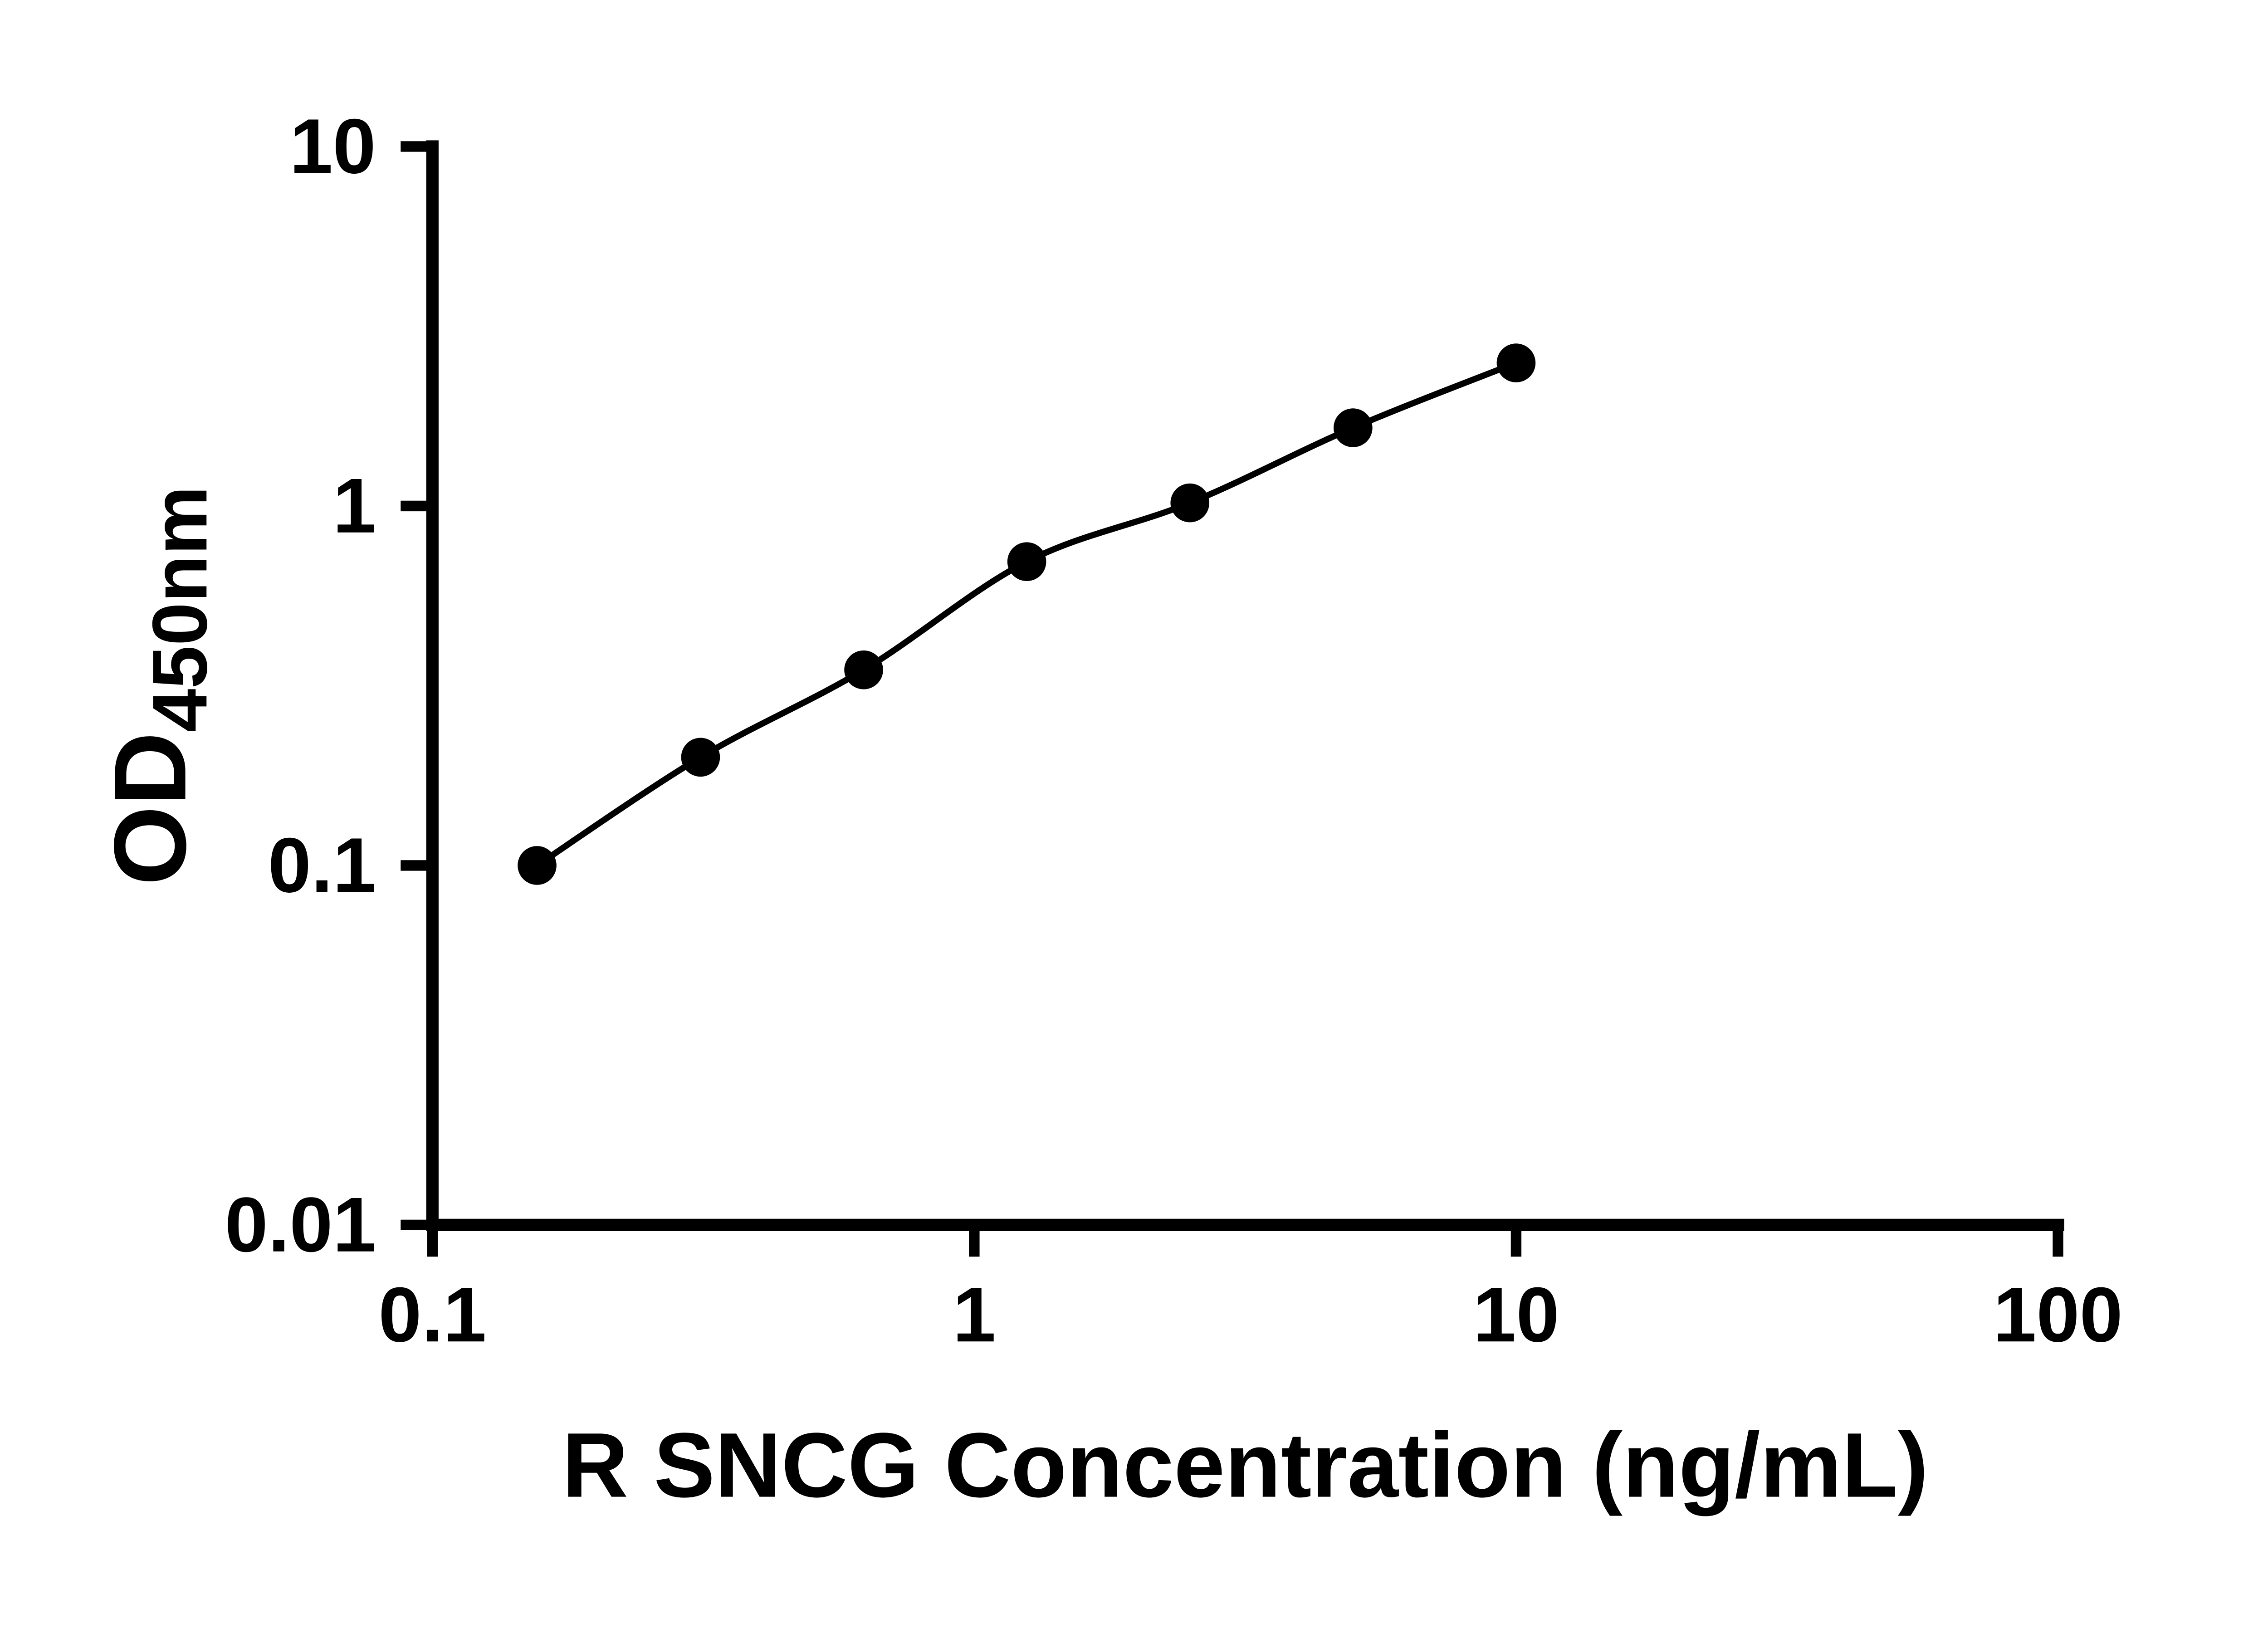 The height and width of the screenshot is (1633, 2268). I want to click on x-axis-title: R SNCG Concentration (ng/mL), so click(1245, 1465).